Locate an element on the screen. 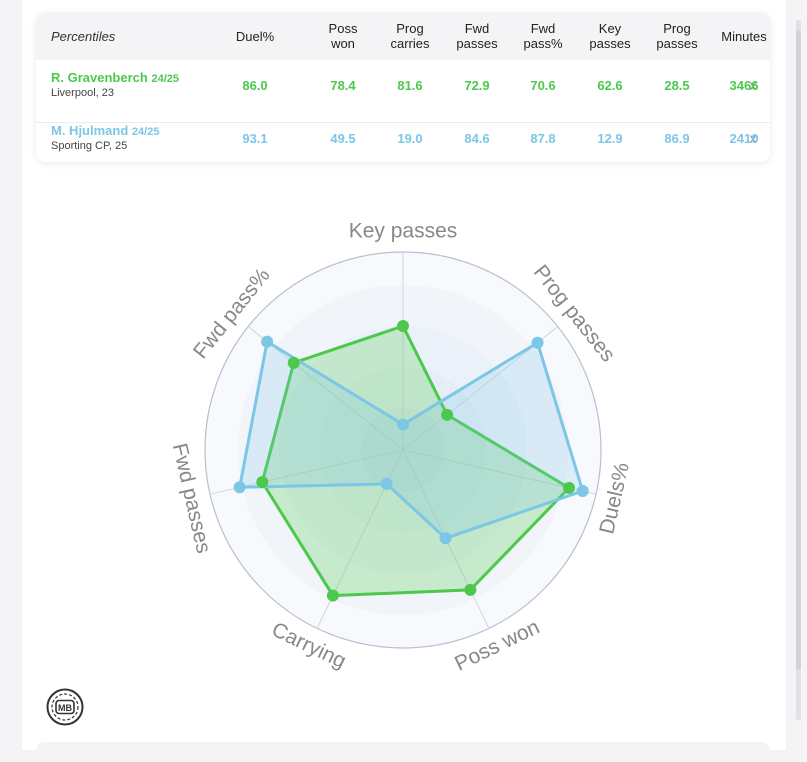 The height and width of the screenshot is (762, 807). cell-fwd_pass_pct: 70.6 is located at coordinates (543, 85).